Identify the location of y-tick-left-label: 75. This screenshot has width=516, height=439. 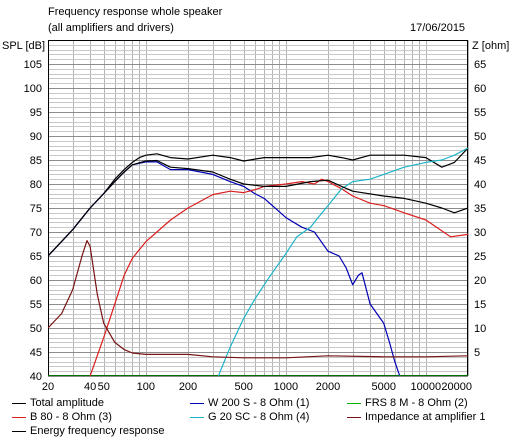
(36, 209).